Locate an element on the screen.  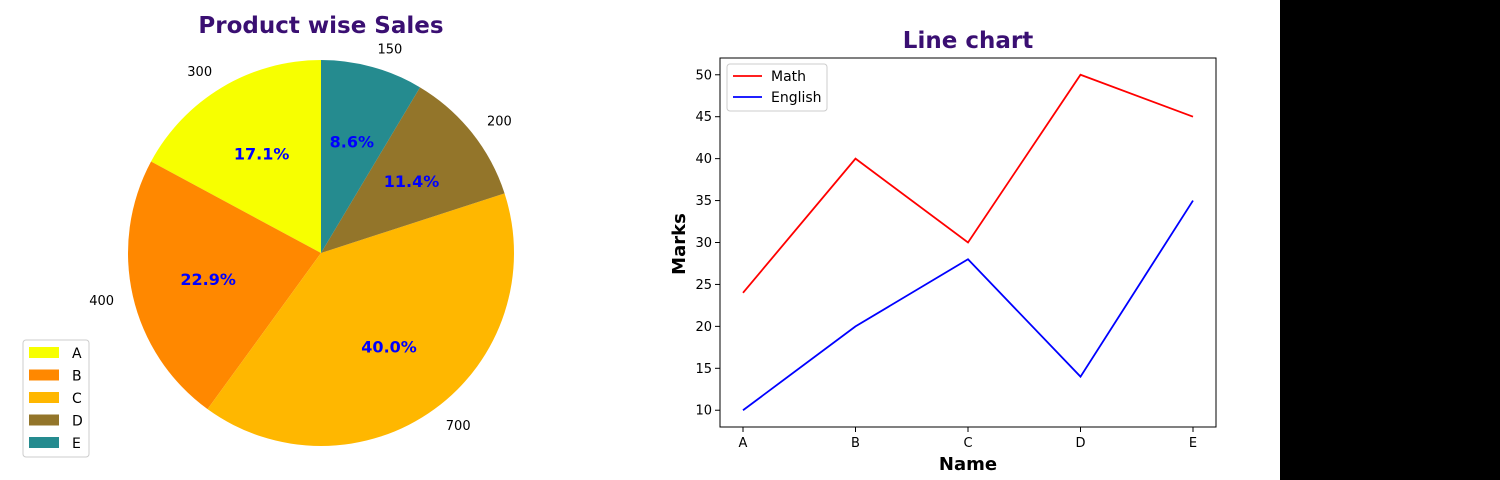
x-tick-label: D is located at coordinates (1080, 443).